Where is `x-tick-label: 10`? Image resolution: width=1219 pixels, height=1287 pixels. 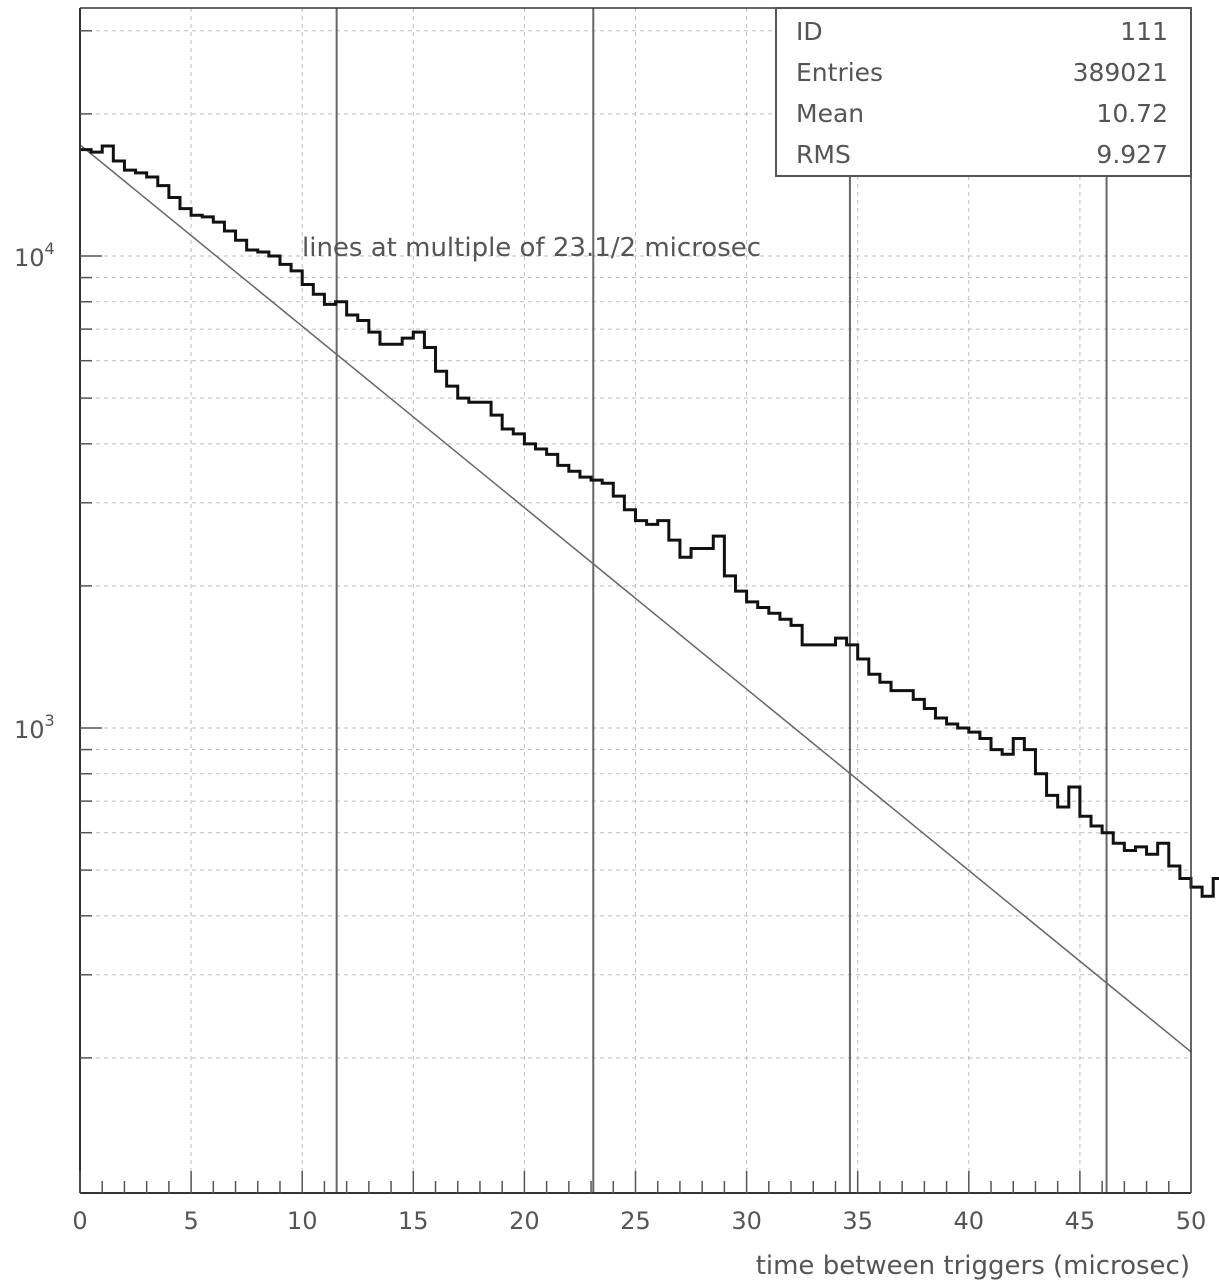
x-tick-label: 10 is located at coordinates (302, 1221).